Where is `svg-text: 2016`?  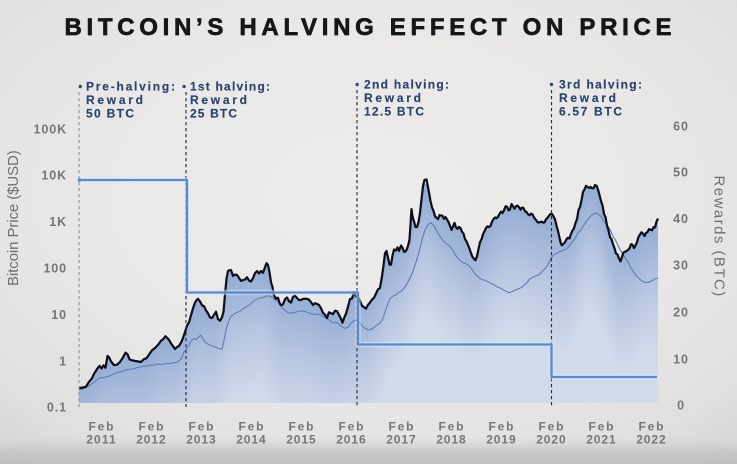 svg-text: 2016 is located at coordinates (351, 440).